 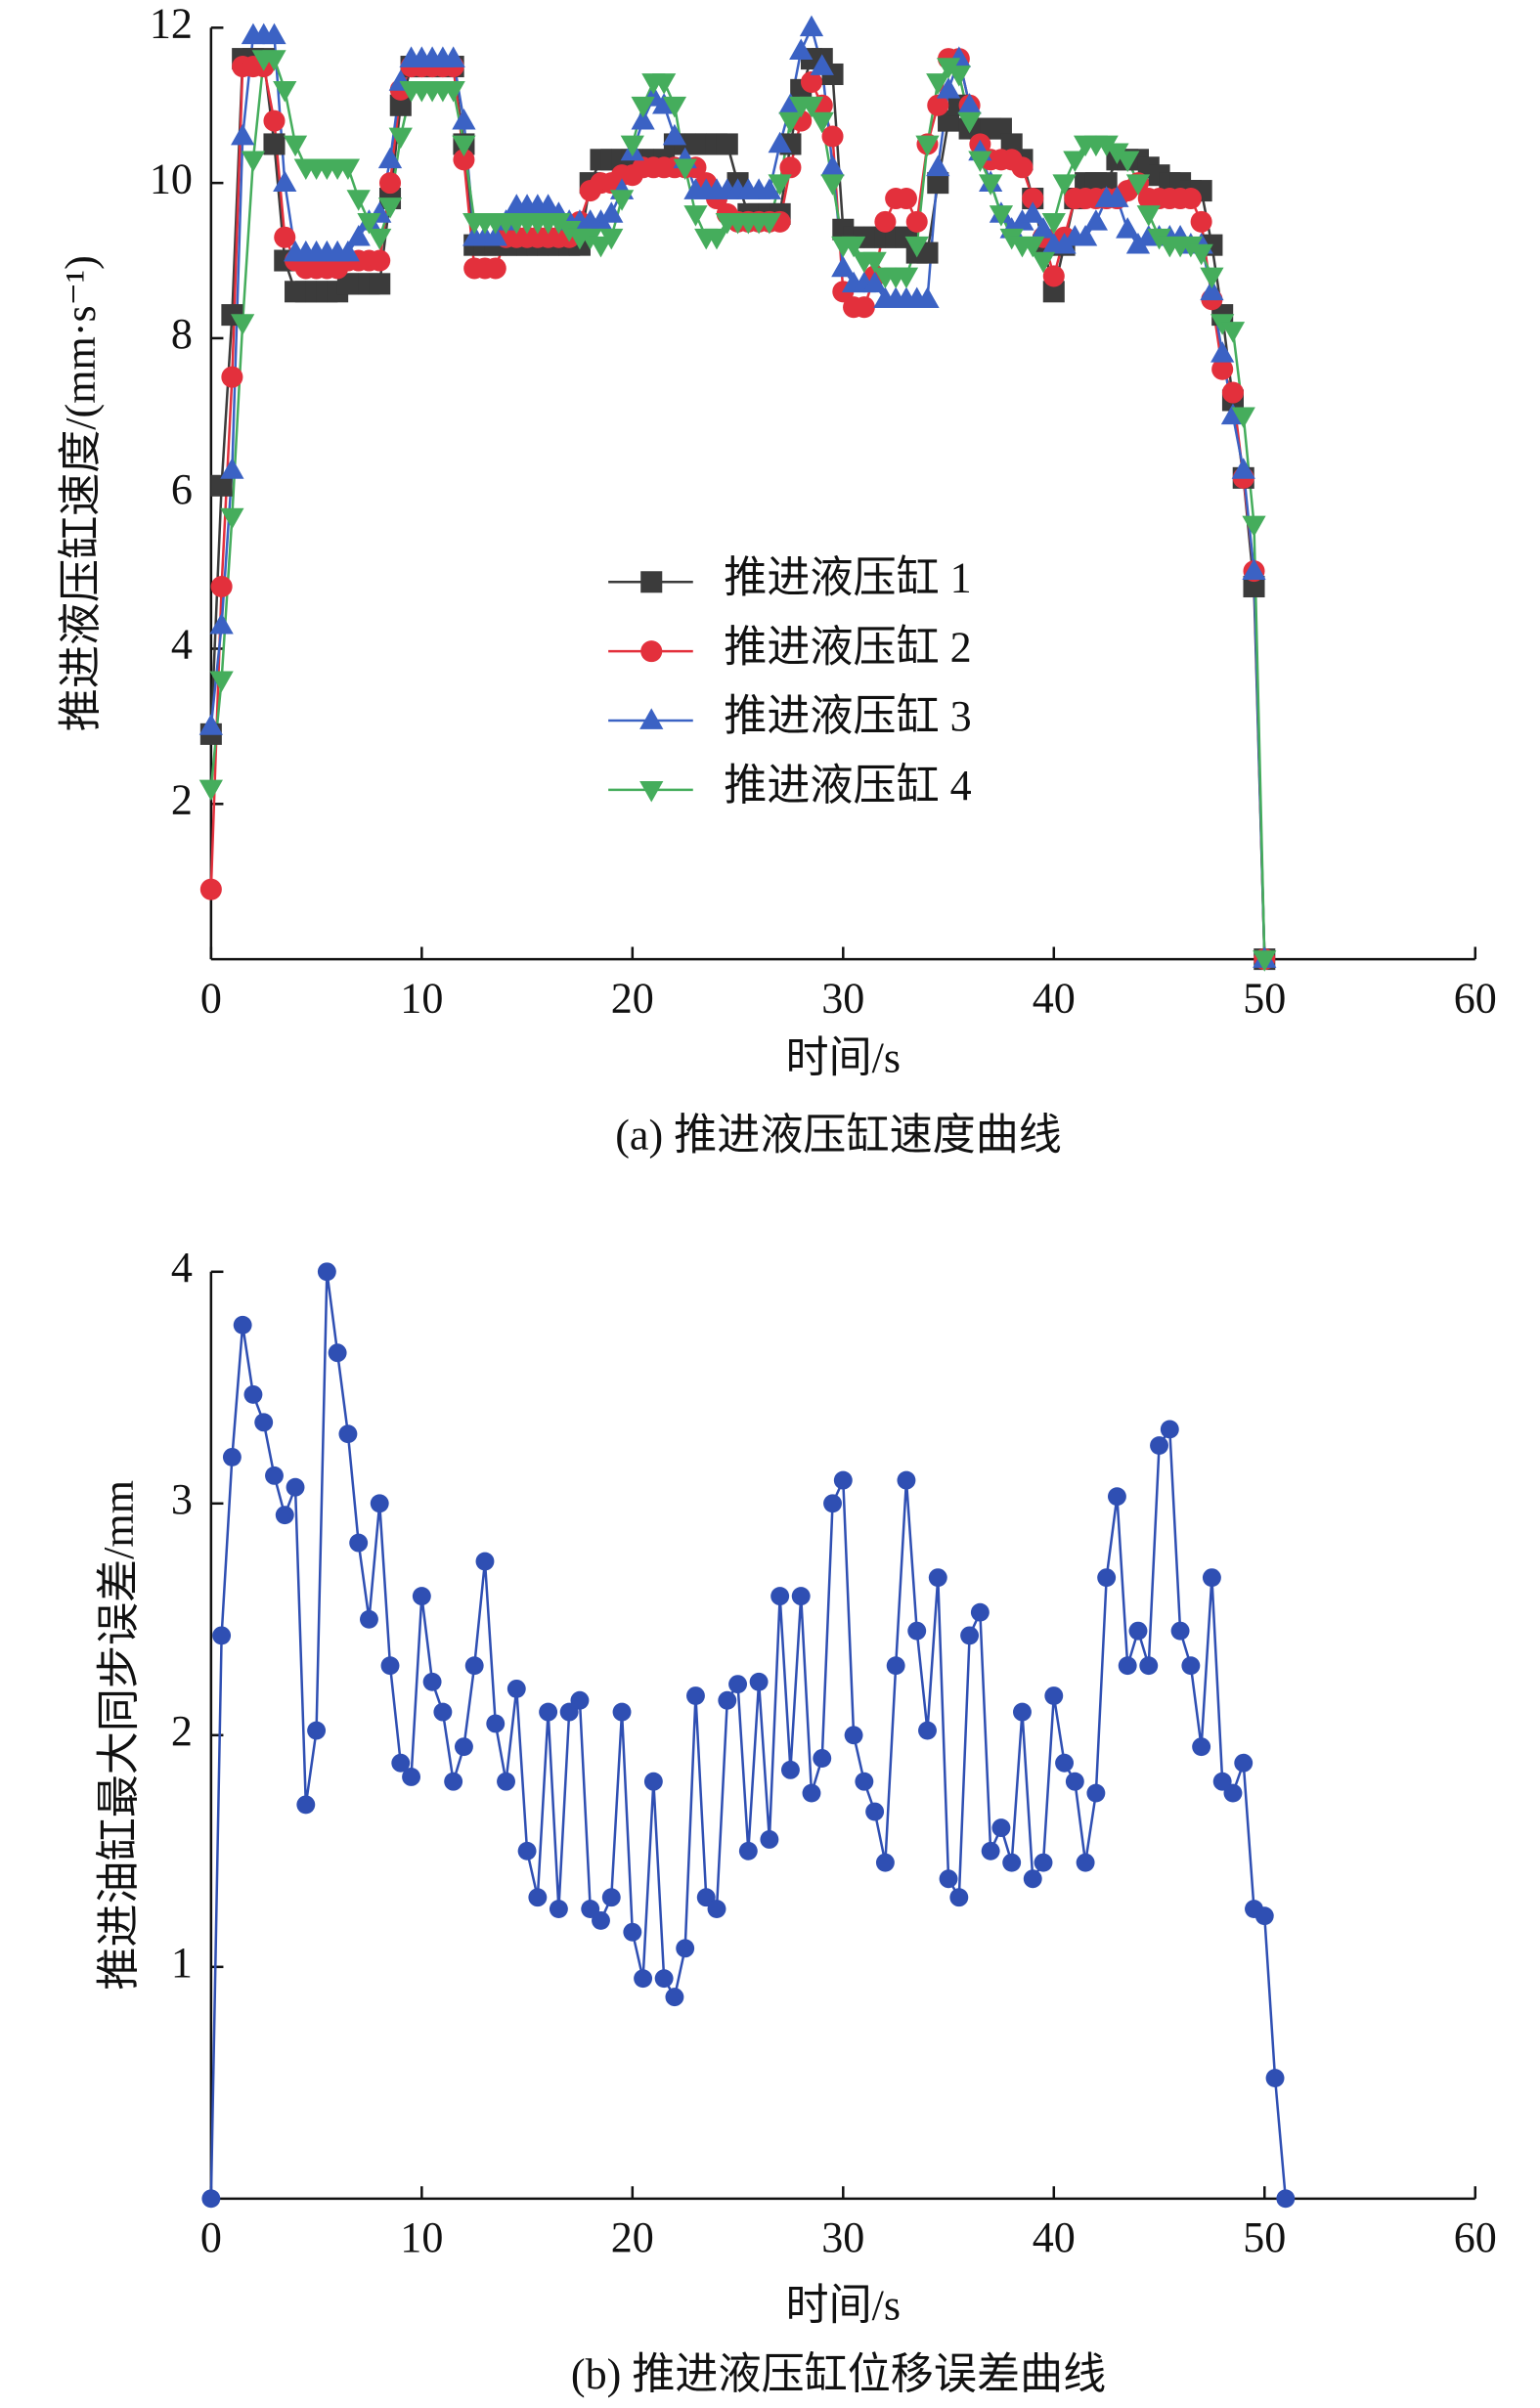 What do you see at coordinates (844, 1058) in the screenshot?
I see `x-axis-label: 时间/s` at bounding box center [844, 1058].